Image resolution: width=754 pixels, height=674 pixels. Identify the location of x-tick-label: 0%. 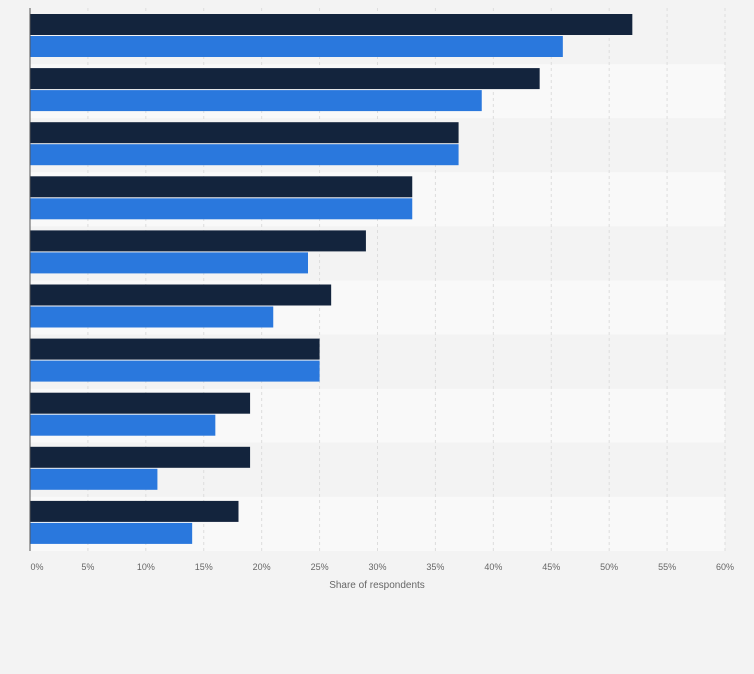
(36, 567).